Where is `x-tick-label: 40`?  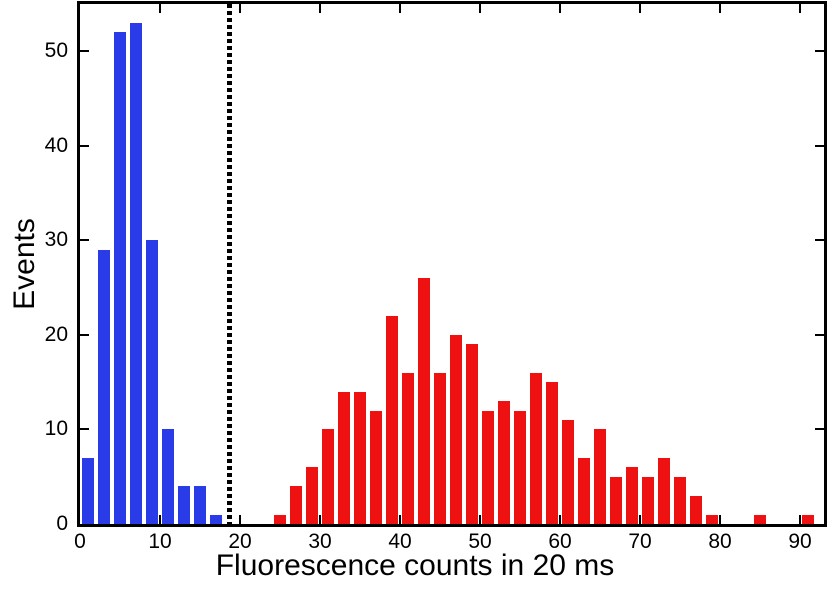
x-tick-label: 40 is located at coordinates (400, 541).